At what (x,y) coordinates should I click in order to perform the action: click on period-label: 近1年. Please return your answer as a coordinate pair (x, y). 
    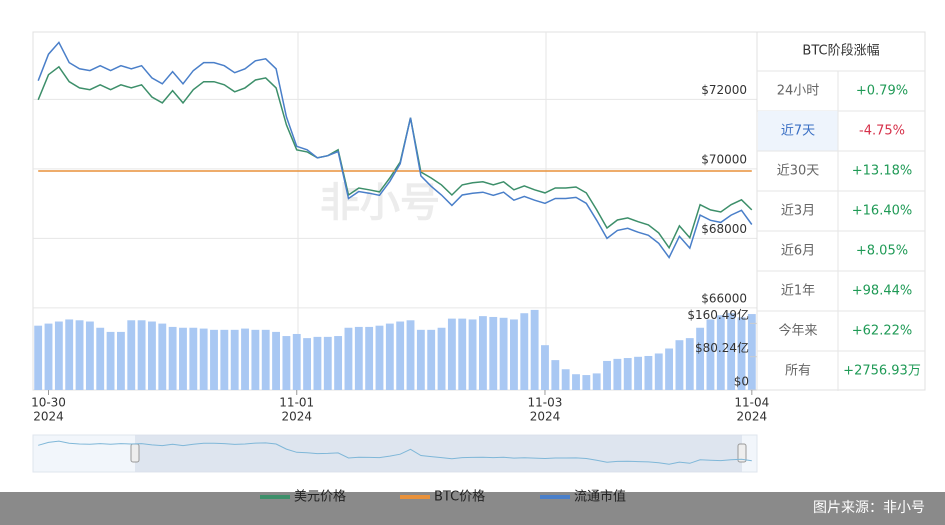
    Looking at the image, I should click on (798, 291).